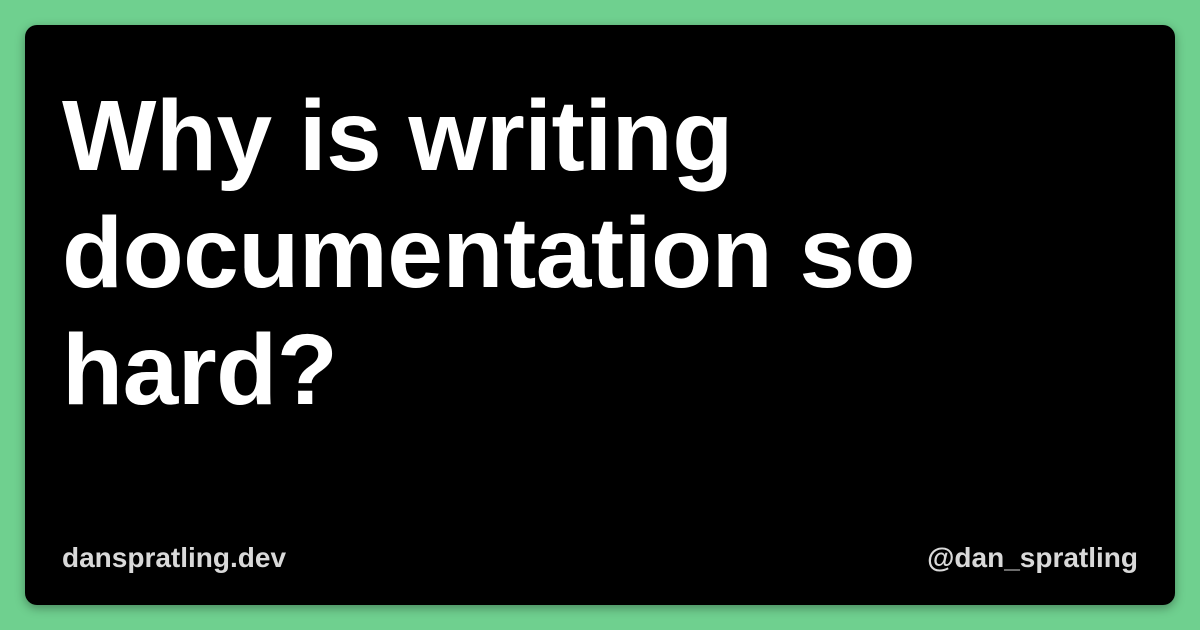 The height and width of the screenshot is (630, 1200). Describe the element at coordinates (1032, 557) in the screenshot. I see `twitter-handle: @dan_spratling` at that location.